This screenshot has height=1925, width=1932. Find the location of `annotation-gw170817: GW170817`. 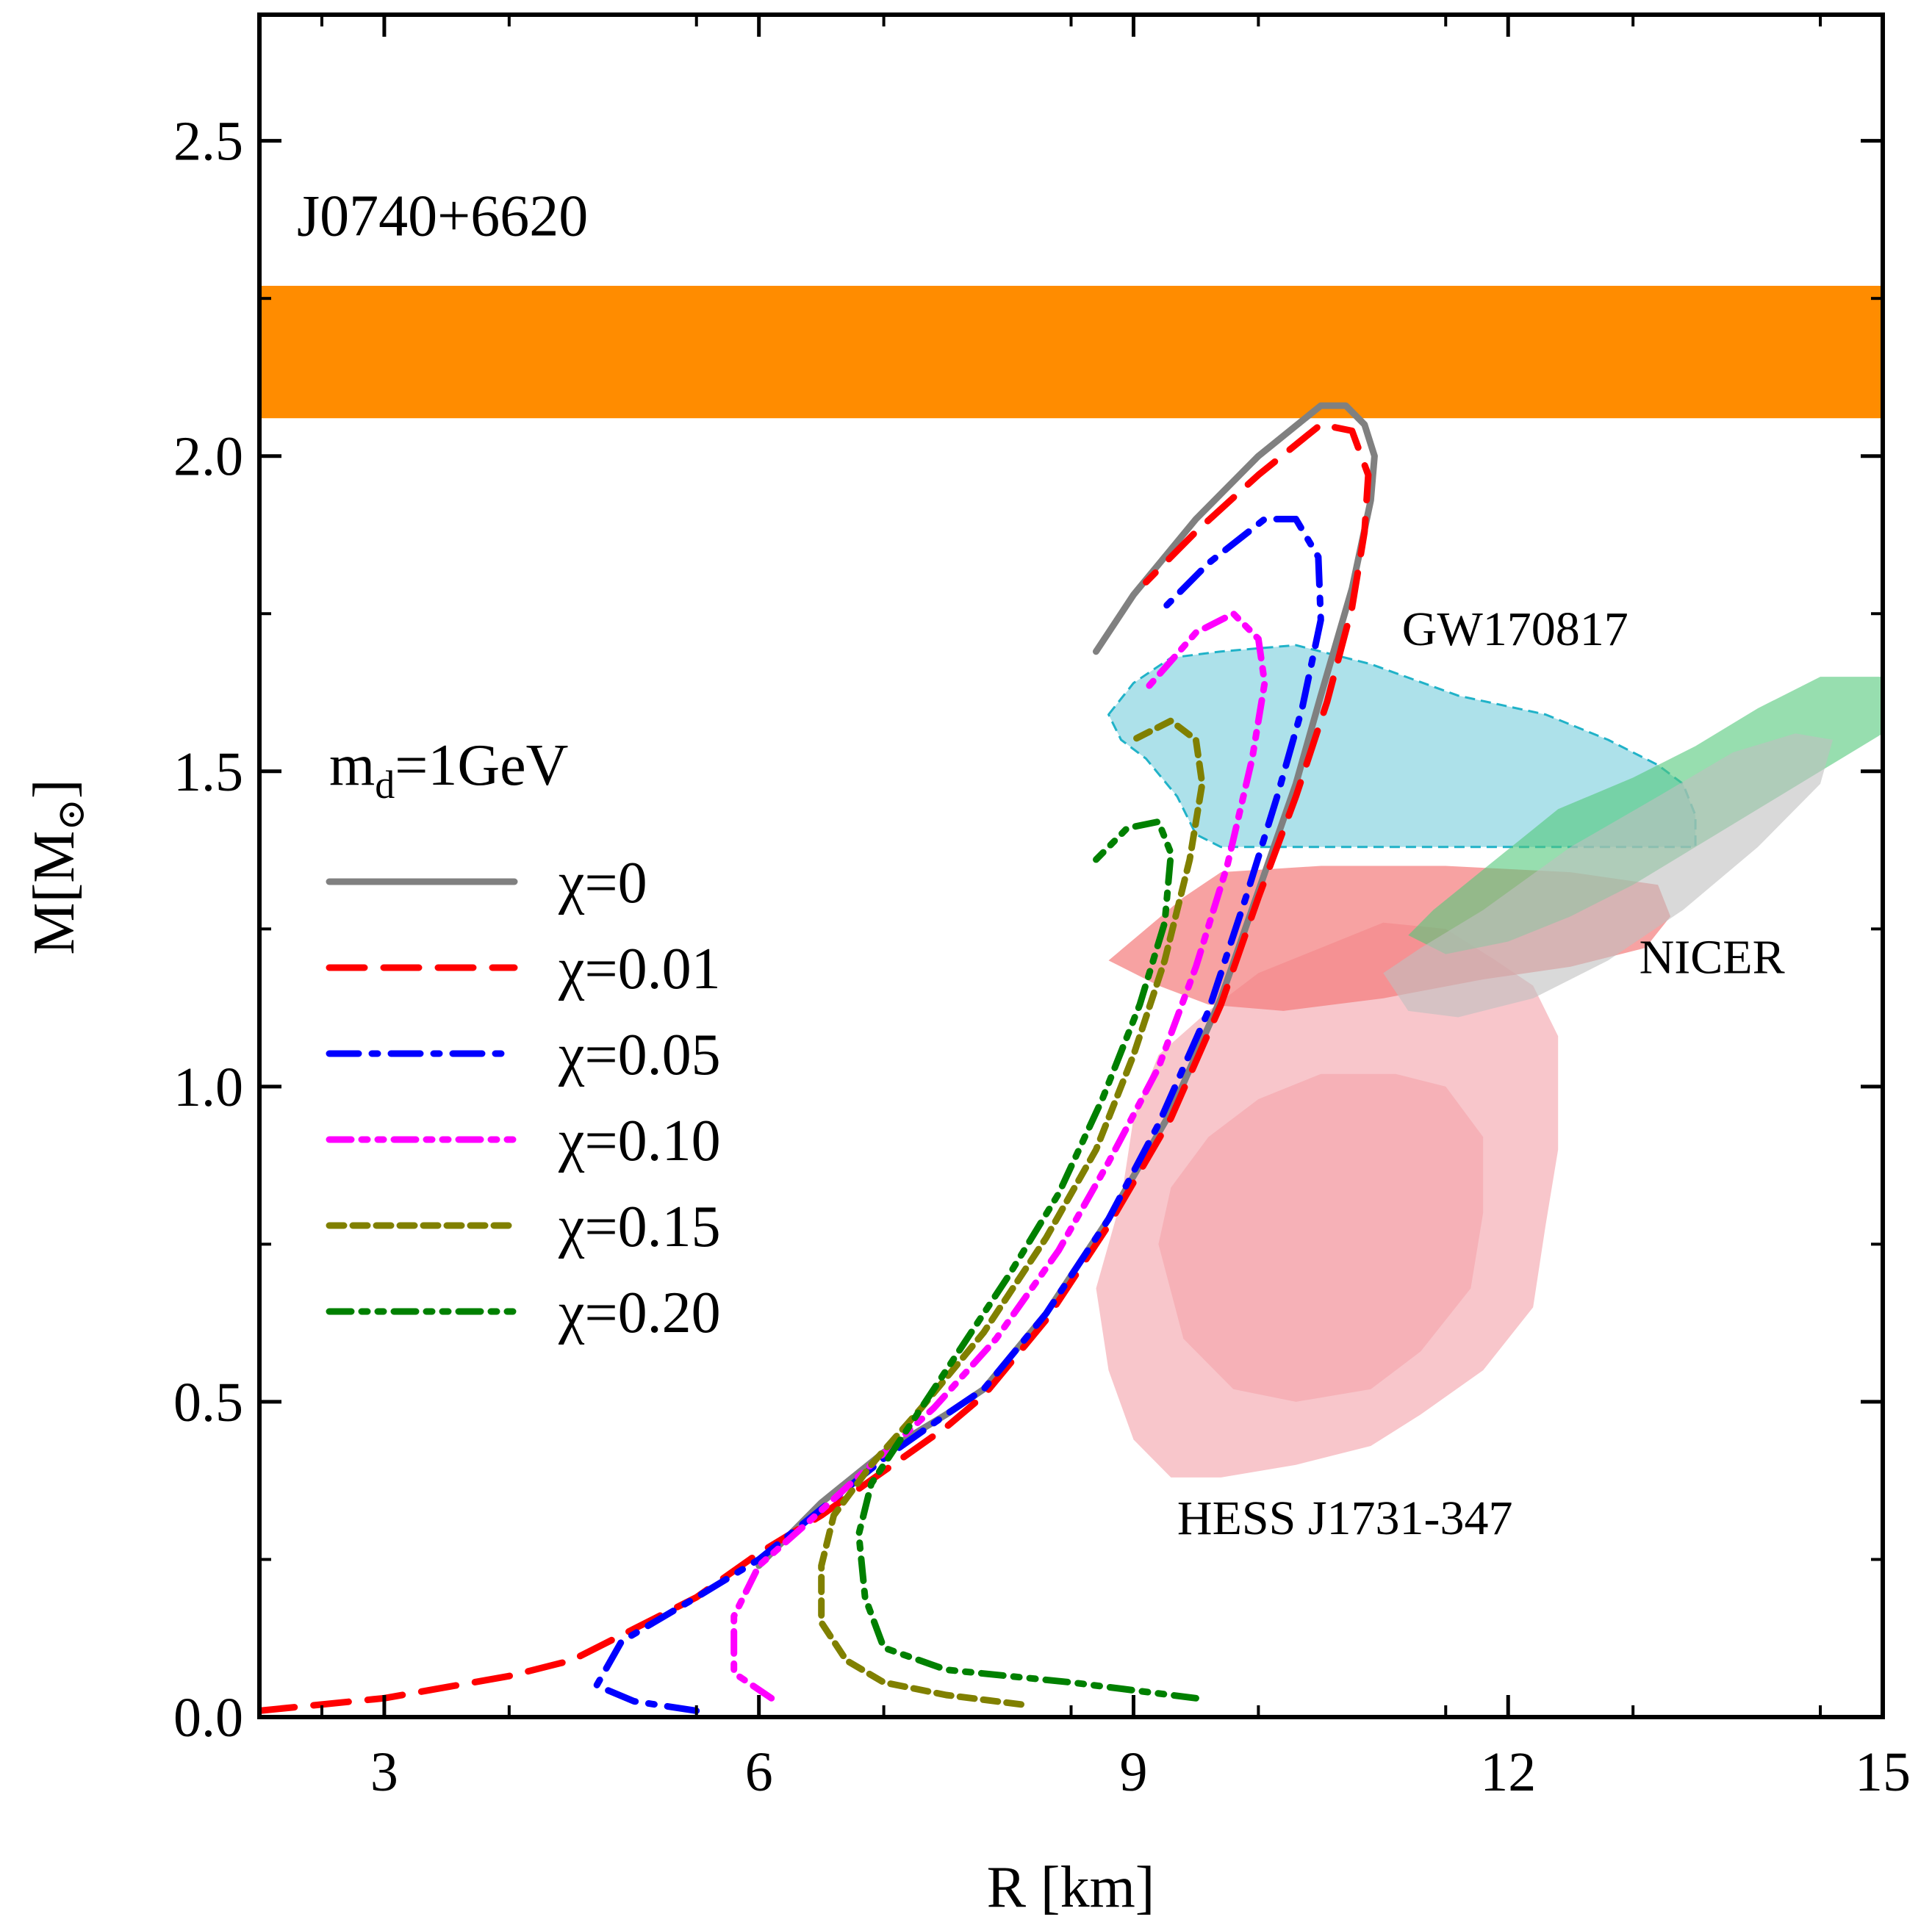

annotation-gw170817: GW170817 is located at coordinates (1515, 629).